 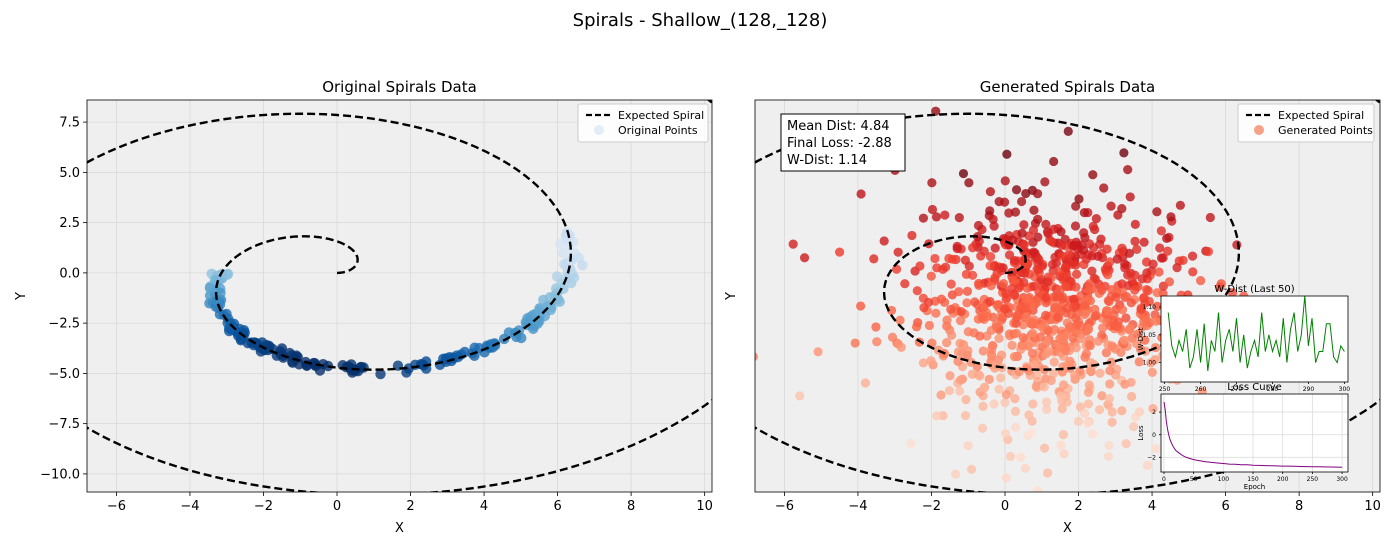 What do you see at coordinates (1201, 389) in the screenshot?
I see `x-tick-label: 260` at bounding box center [1201, 389].